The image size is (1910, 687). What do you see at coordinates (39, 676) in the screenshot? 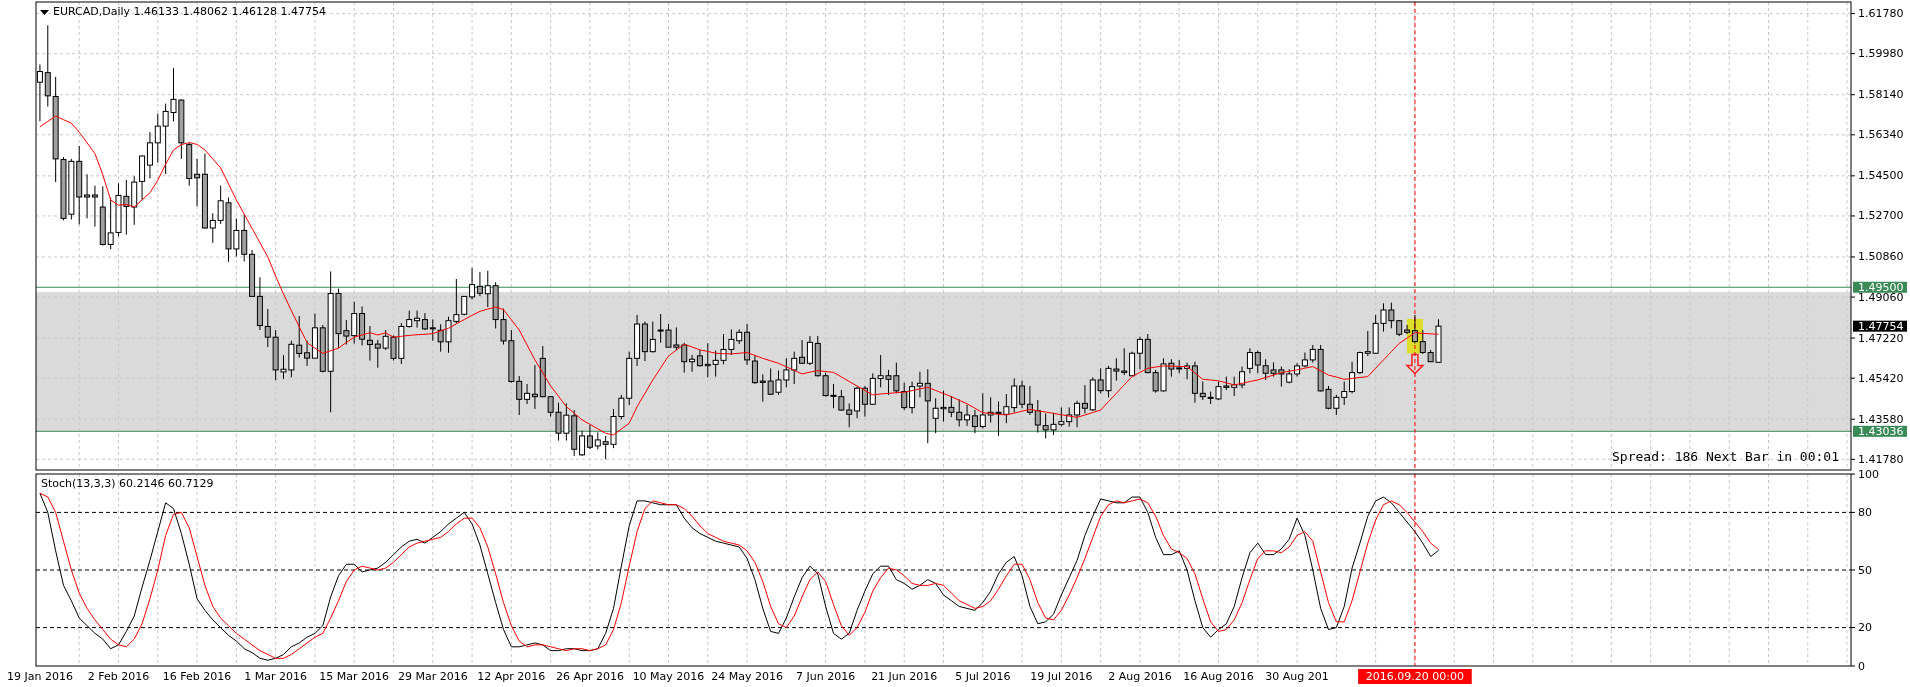
I see `x-tick-label: 19 Jan 2016` at bounding box center [39, 676].